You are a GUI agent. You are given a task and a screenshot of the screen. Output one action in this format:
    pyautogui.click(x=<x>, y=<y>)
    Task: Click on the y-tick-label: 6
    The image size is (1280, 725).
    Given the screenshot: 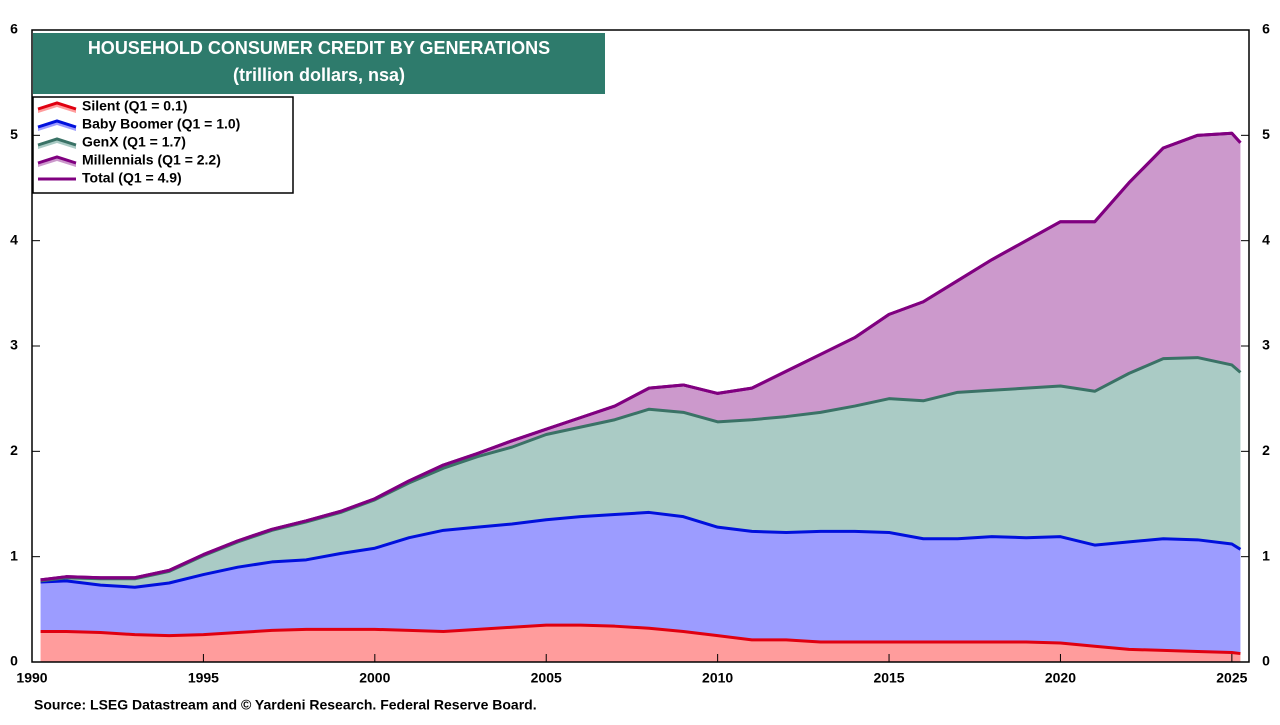 What is the action you would take?
    pyautogui.click(x=14, y=29)
    